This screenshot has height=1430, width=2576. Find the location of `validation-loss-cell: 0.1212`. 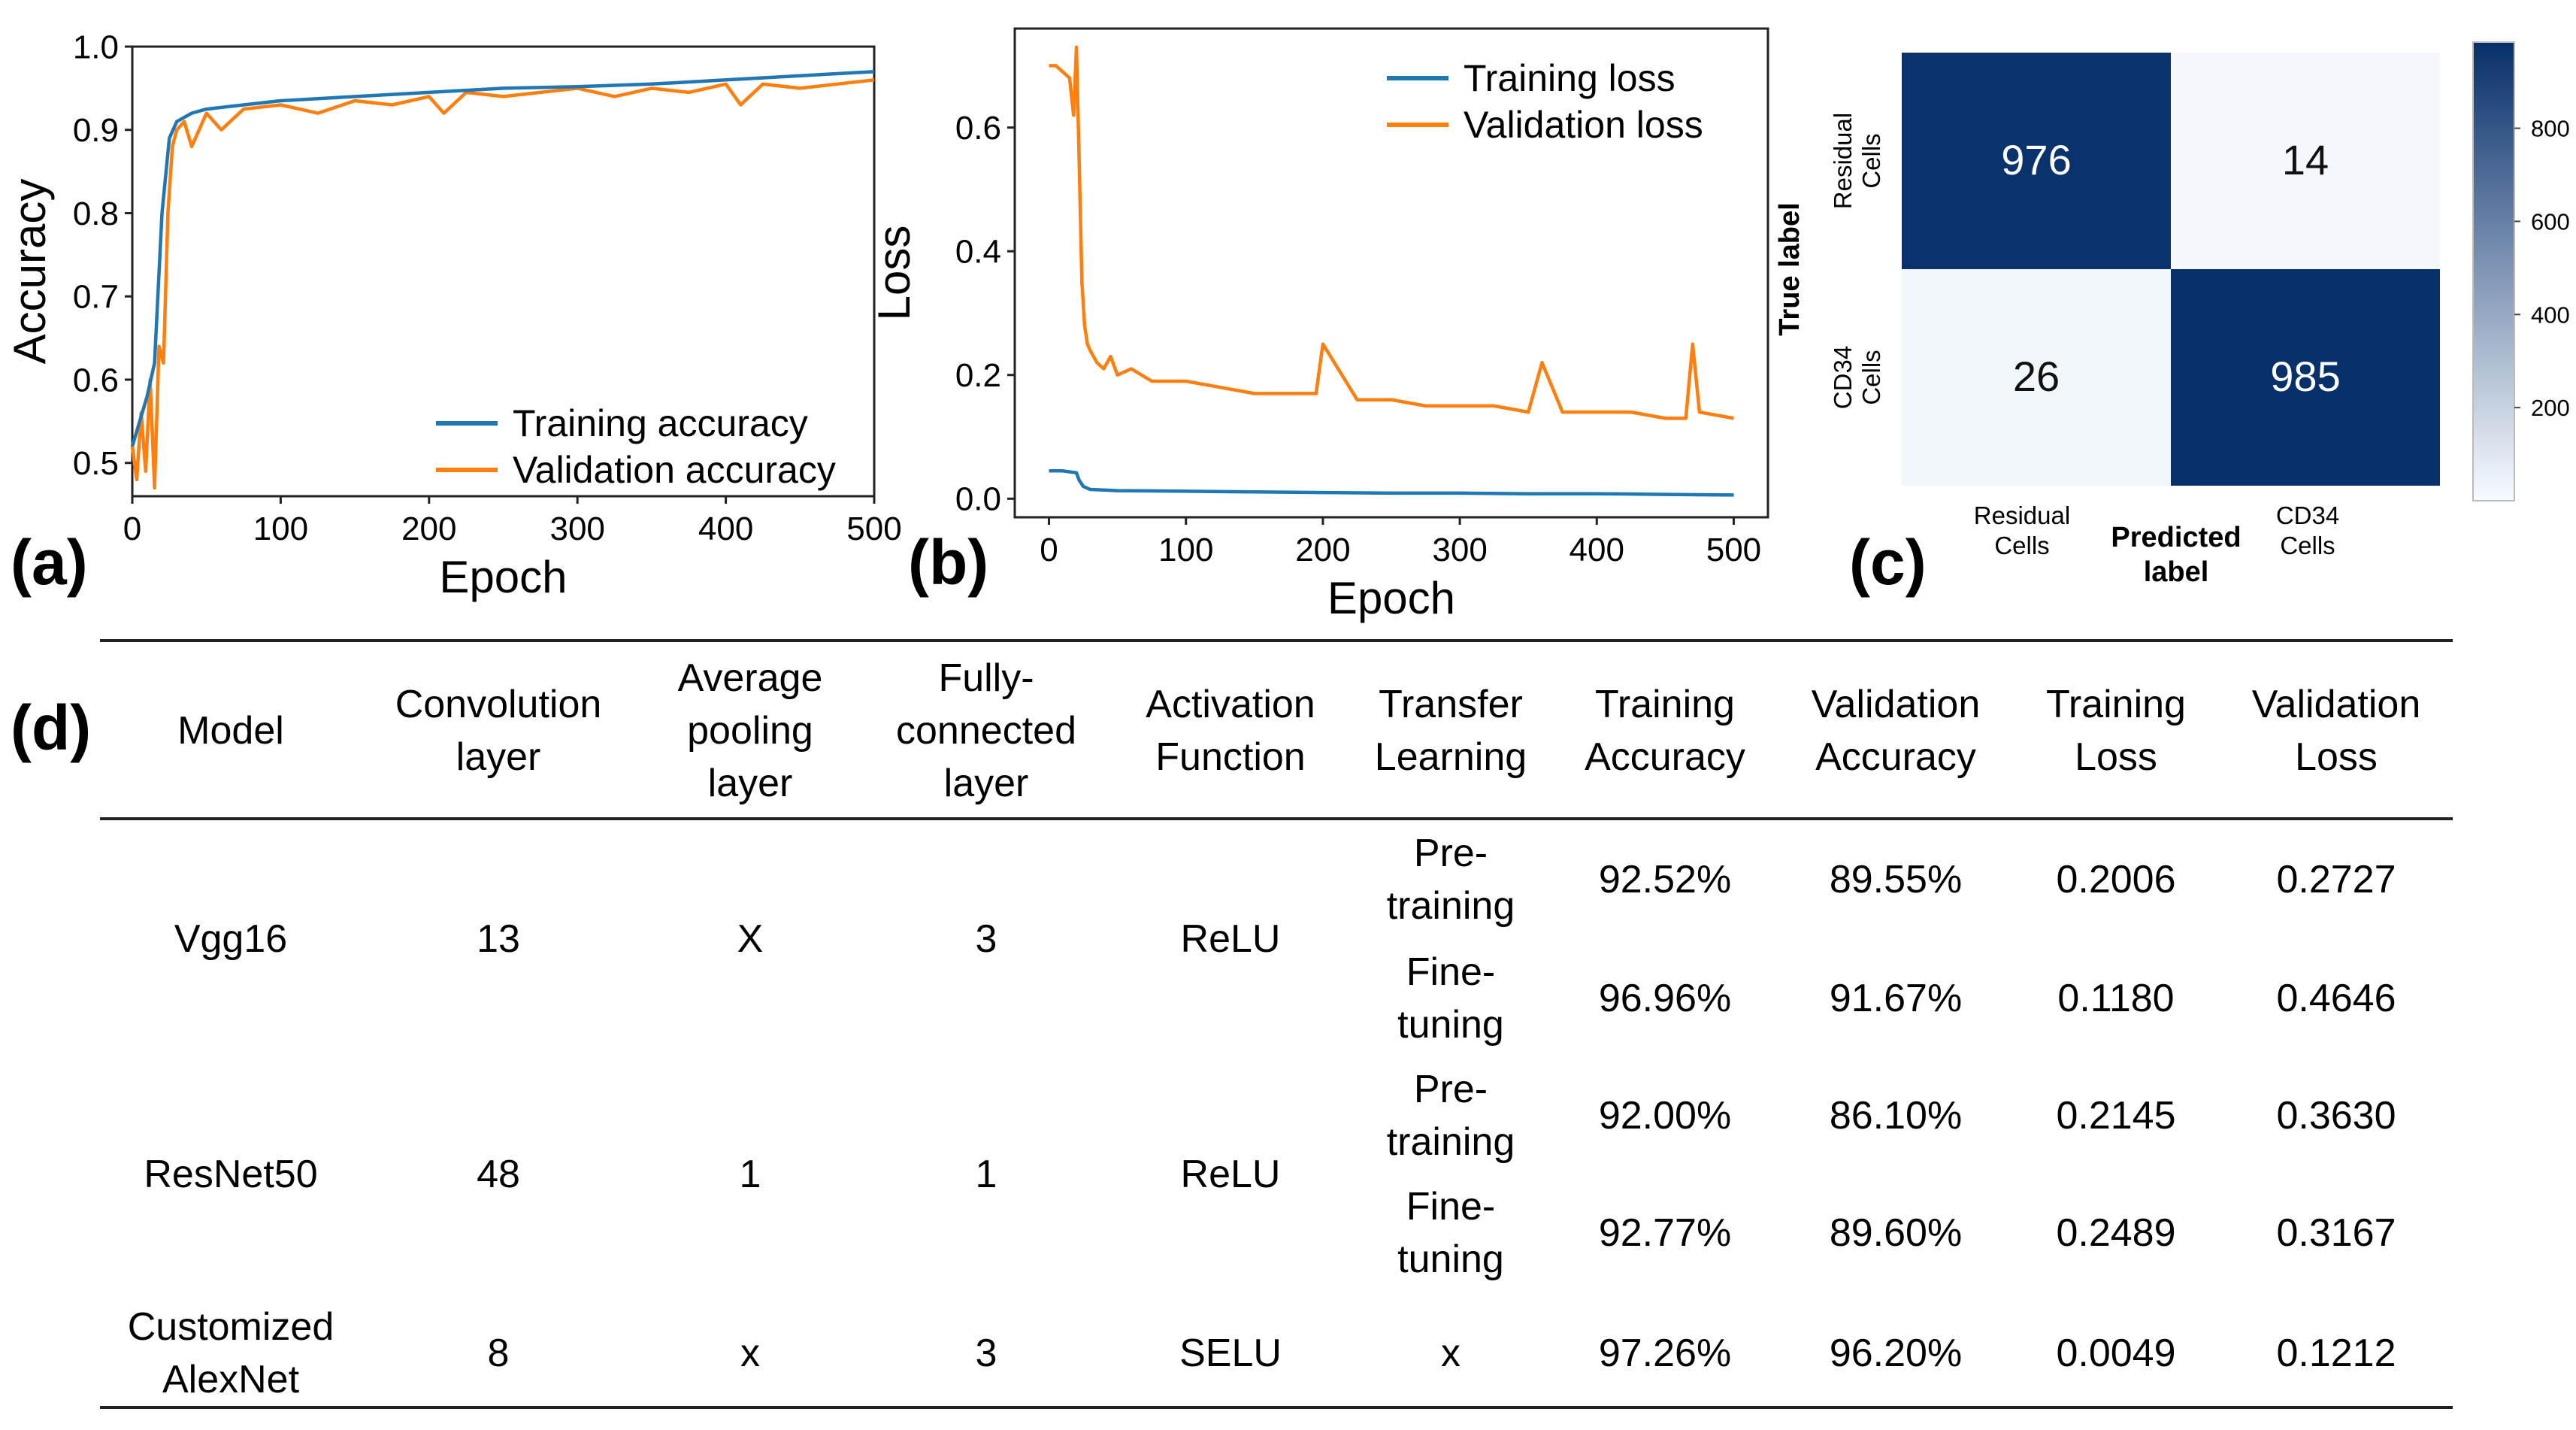

validation-loss-cell: 0.1212 is located at coordinates (2336, 1353).